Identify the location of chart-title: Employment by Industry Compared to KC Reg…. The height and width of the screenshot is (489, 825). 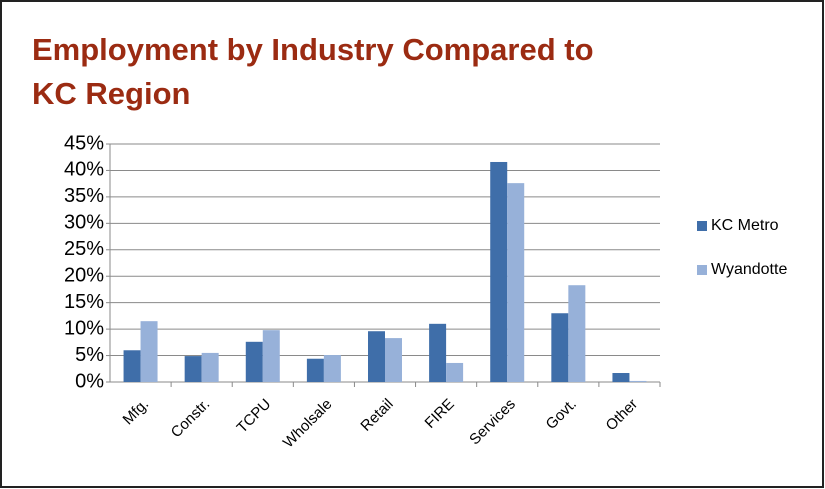
(313, 71).